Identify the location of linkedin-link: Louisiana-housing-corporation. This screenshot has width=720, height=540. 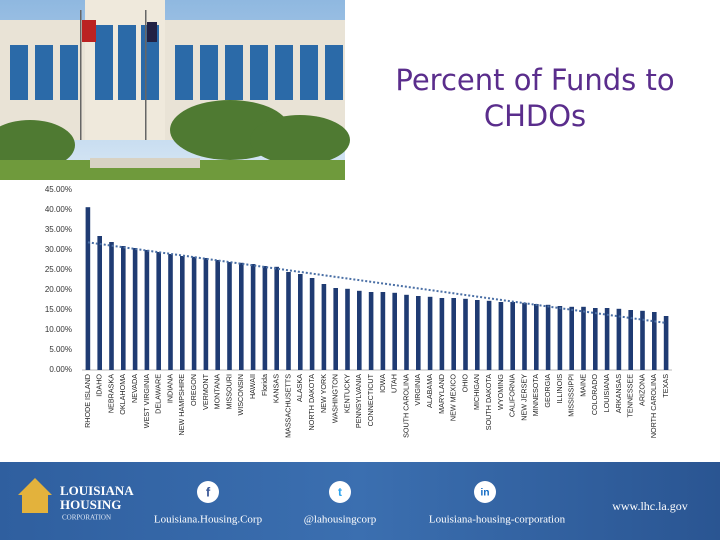
(497, 520).